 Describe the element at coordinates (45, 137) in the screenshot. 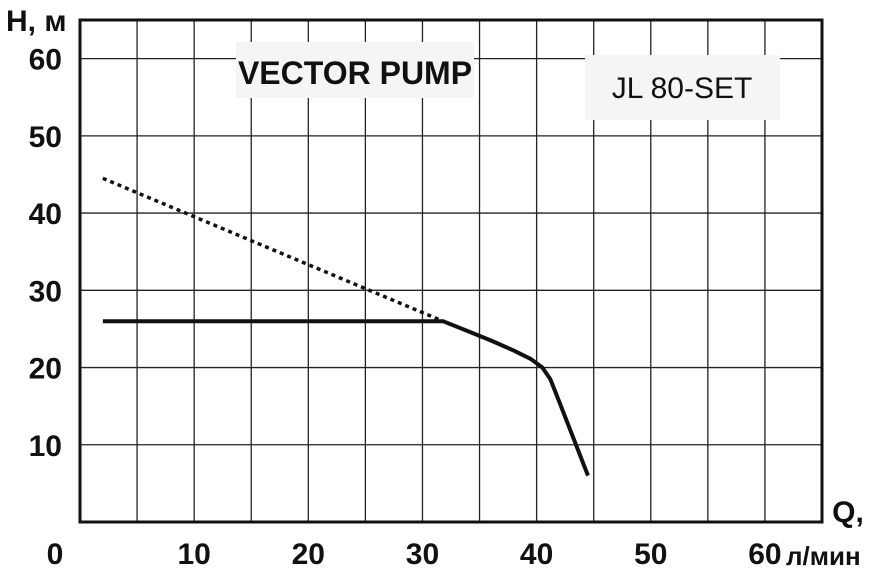

I see `y-tick-label: 50` at that location.